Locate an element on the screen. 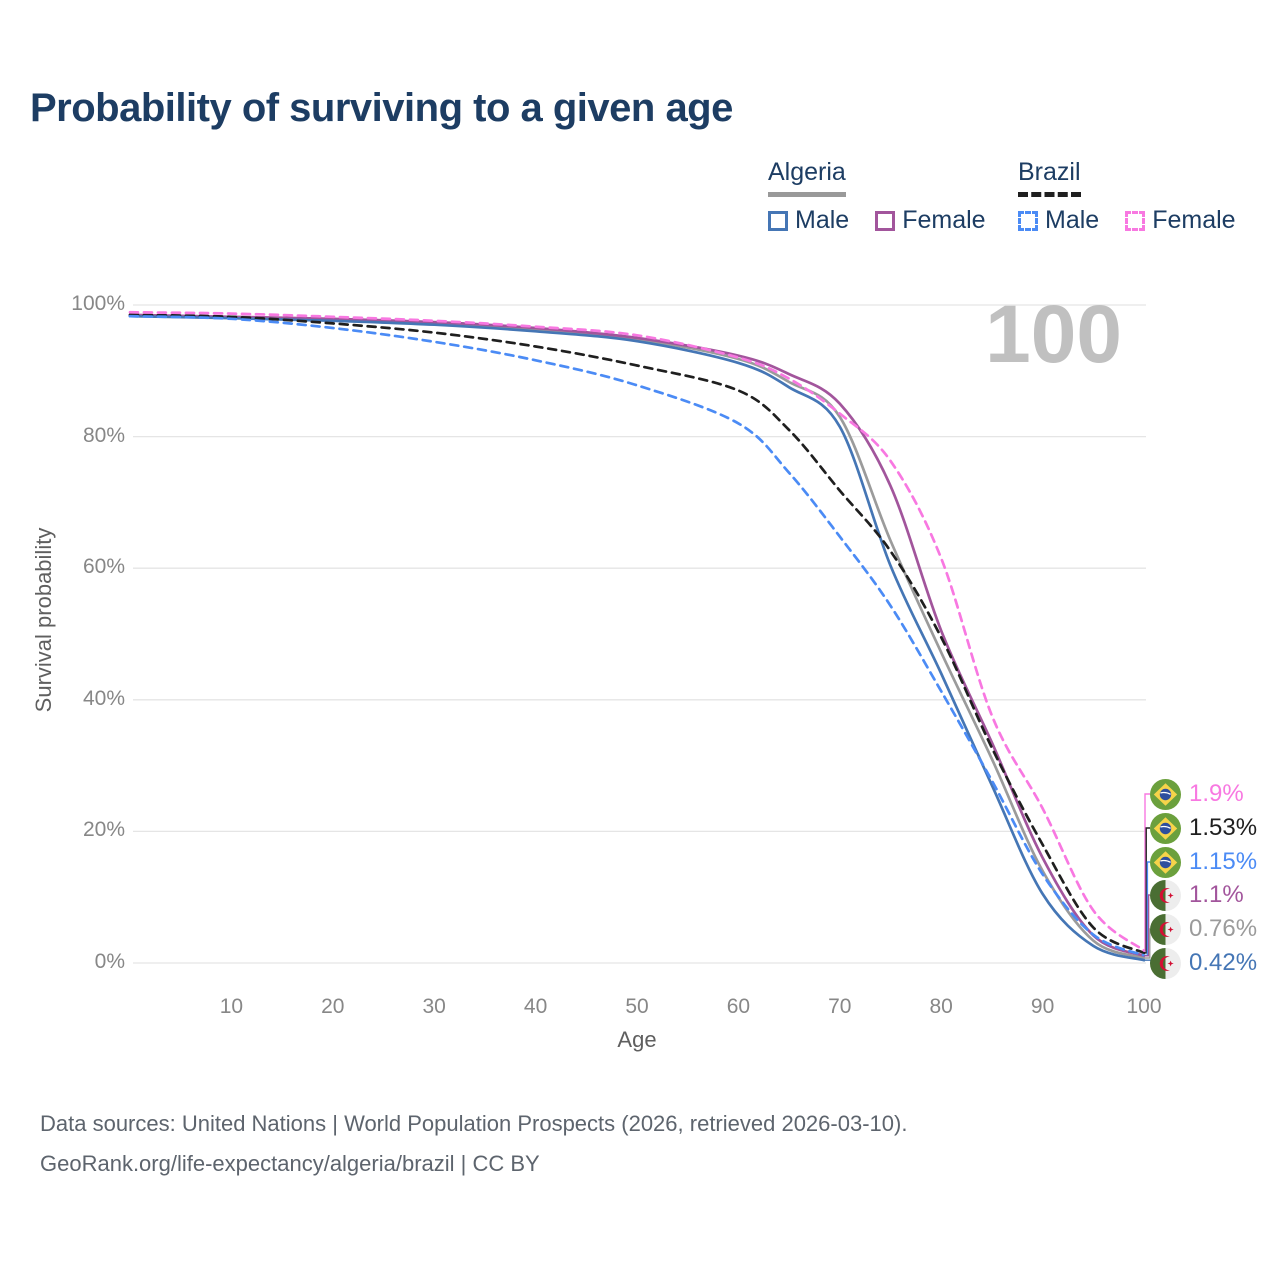  end-label-value: 1.53% is located at coordinates (1223, 827).